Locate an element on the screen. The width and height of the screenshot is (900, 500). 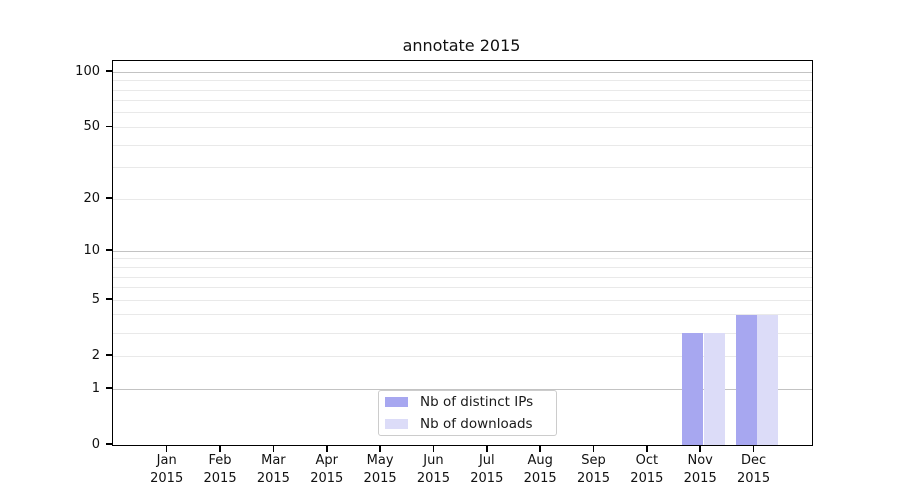
x-tick-label-mar: Mar 2015 is located at coordinates (273, 470).